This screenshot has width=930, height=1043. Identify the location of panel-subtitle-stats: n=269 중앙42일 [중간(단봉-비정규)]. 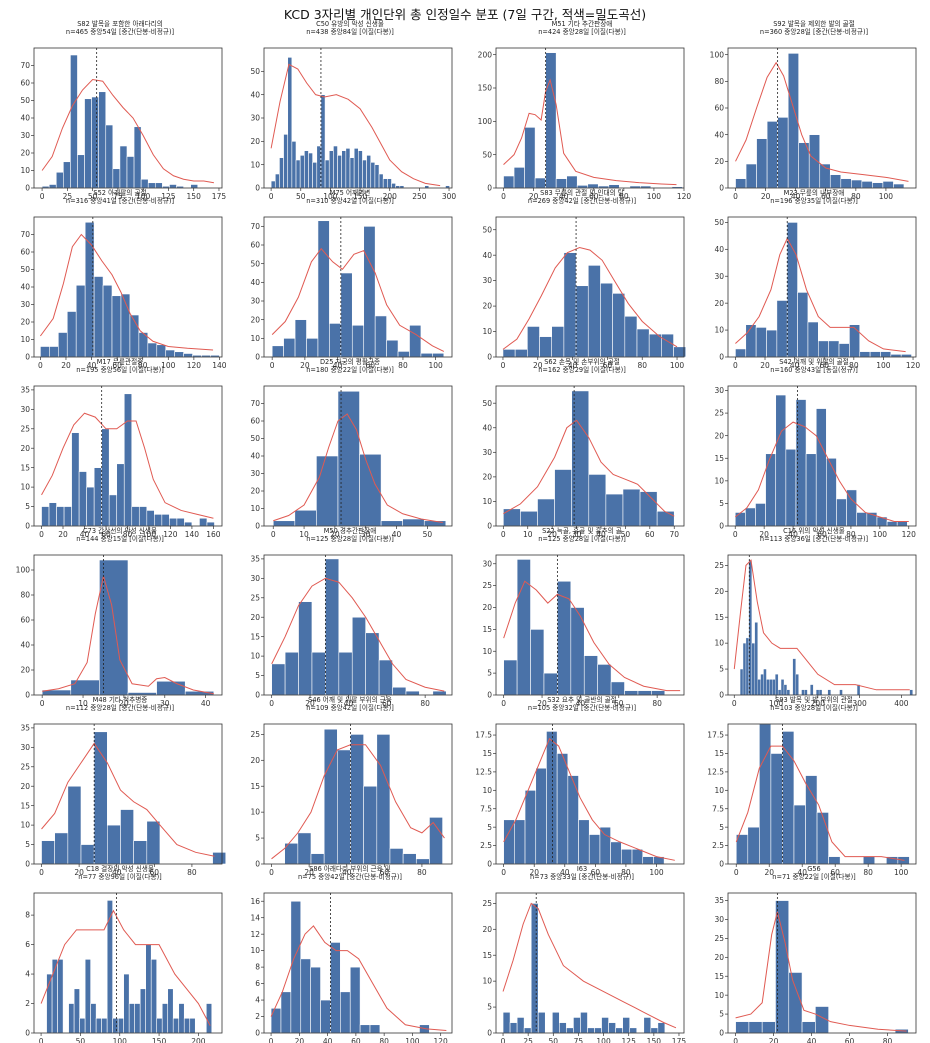
(582, 200).